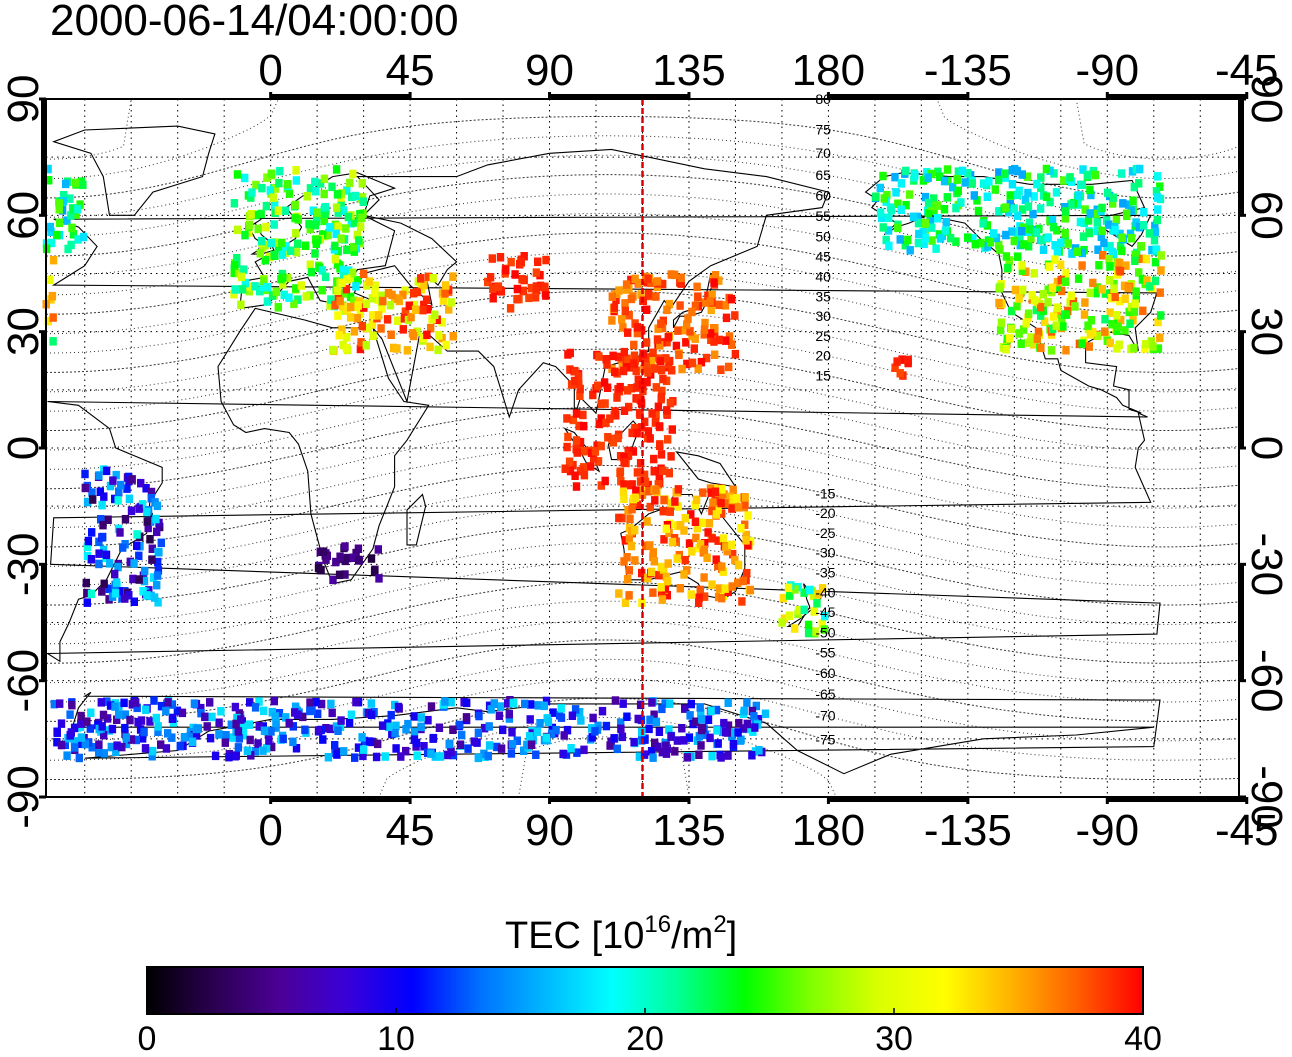 Image resolution: width=1292 pixels, height=1057 pixels. What do you see at coordinates (688, 70) in the screenshot?
I see `top-lon-label: 135` at bounding box center [688, 70].